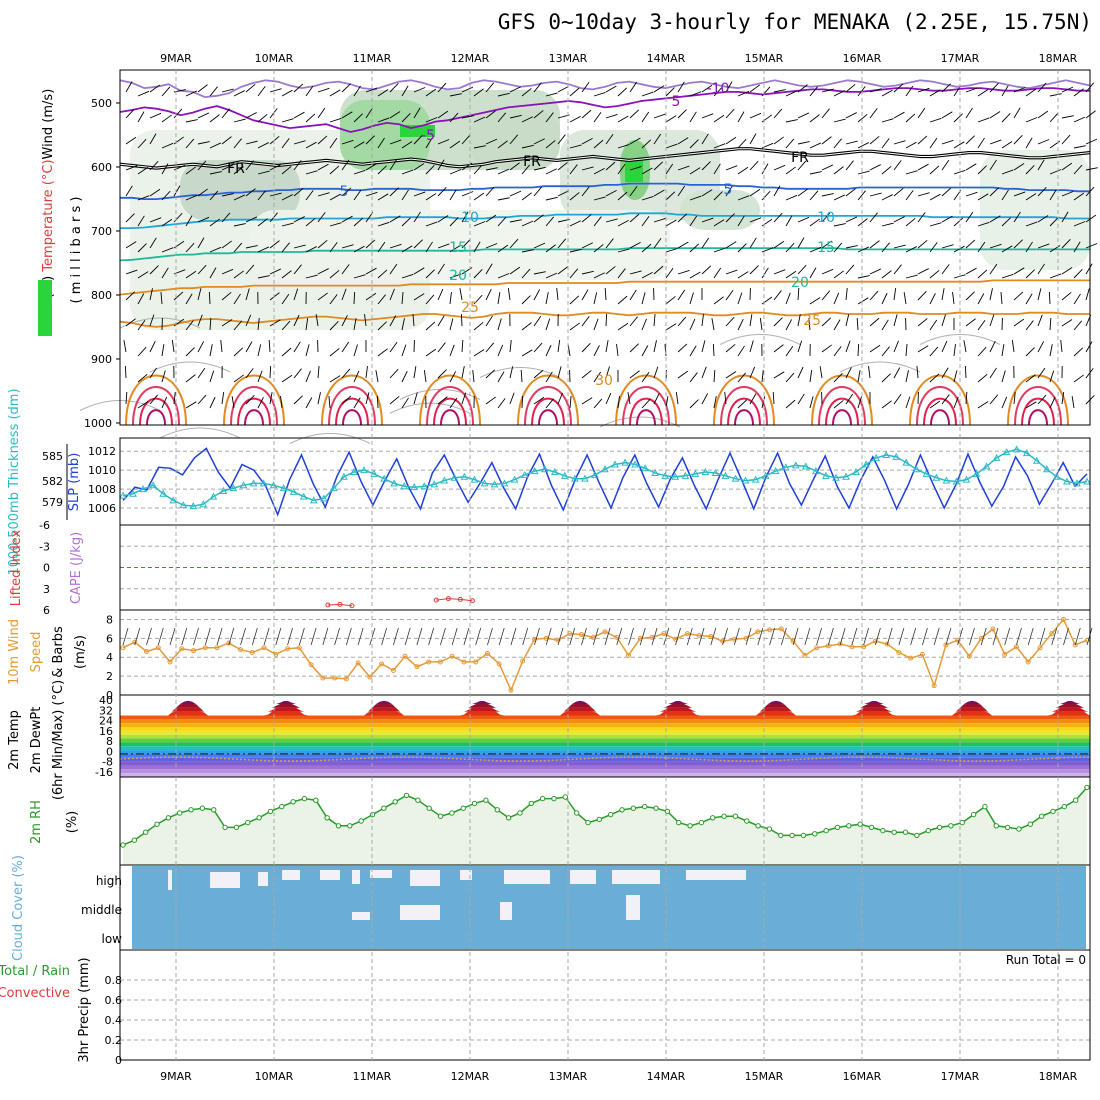  What do you see at coordinates (718, 89) in the screenshot?
I see `isotherm-label: -10` at bounding box center [718, 89].